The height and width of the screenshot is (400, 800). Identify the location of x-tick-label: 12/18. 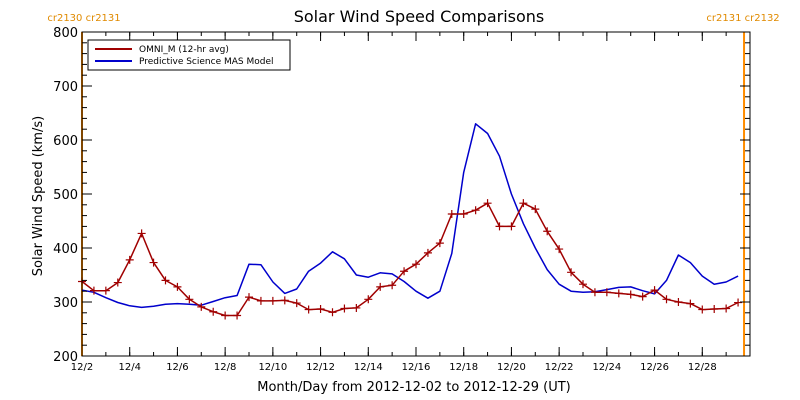
(463, 367).